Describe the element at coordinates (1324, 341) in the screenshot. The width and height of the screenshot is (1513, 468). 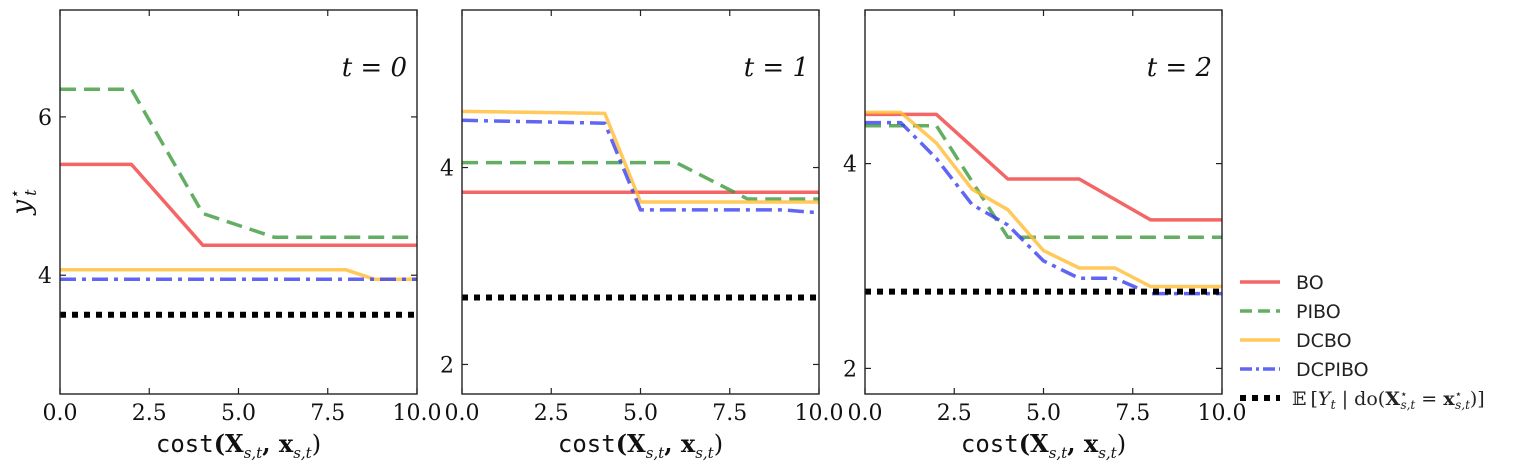
I see `legend-label: DCBO` at that location.